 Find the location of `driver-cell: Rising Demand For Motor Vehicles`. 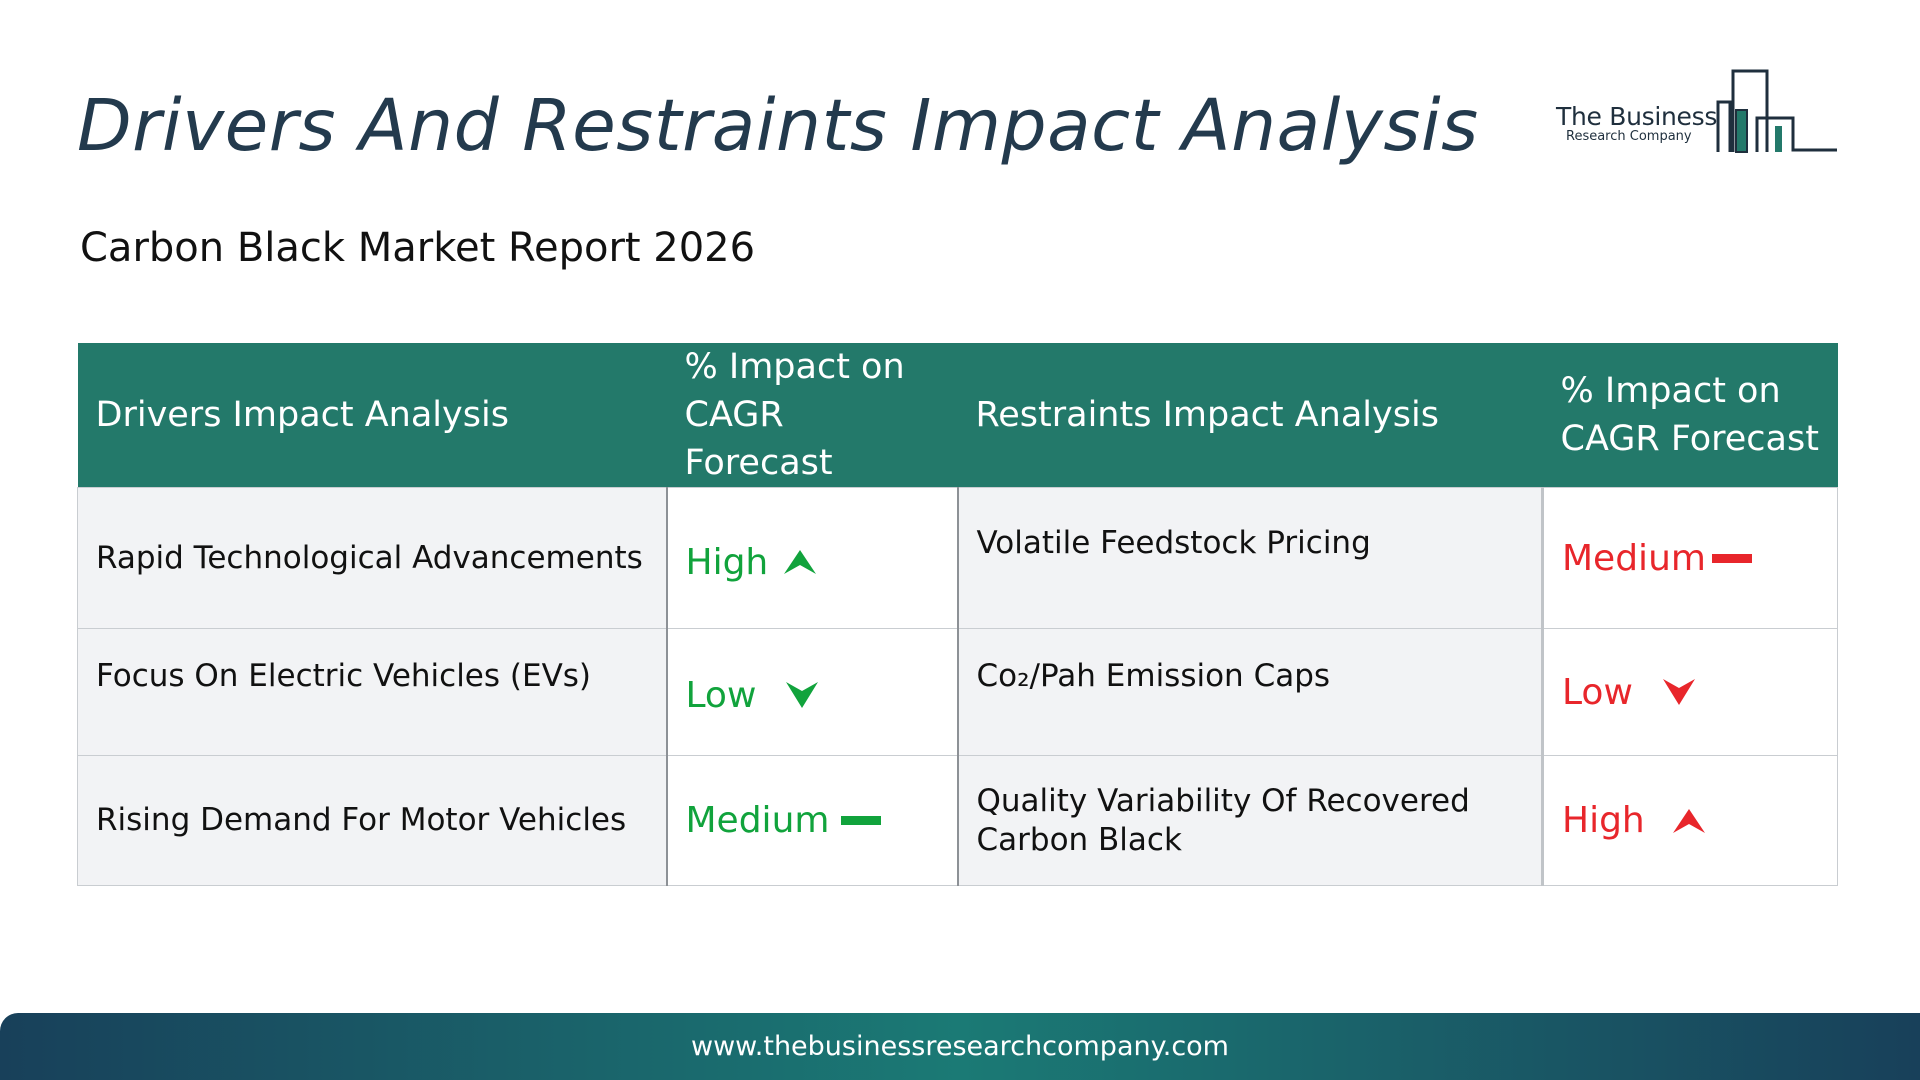

driver-cell: Rising Demand For Motor Vehicles is located at coordinates (372, 820).